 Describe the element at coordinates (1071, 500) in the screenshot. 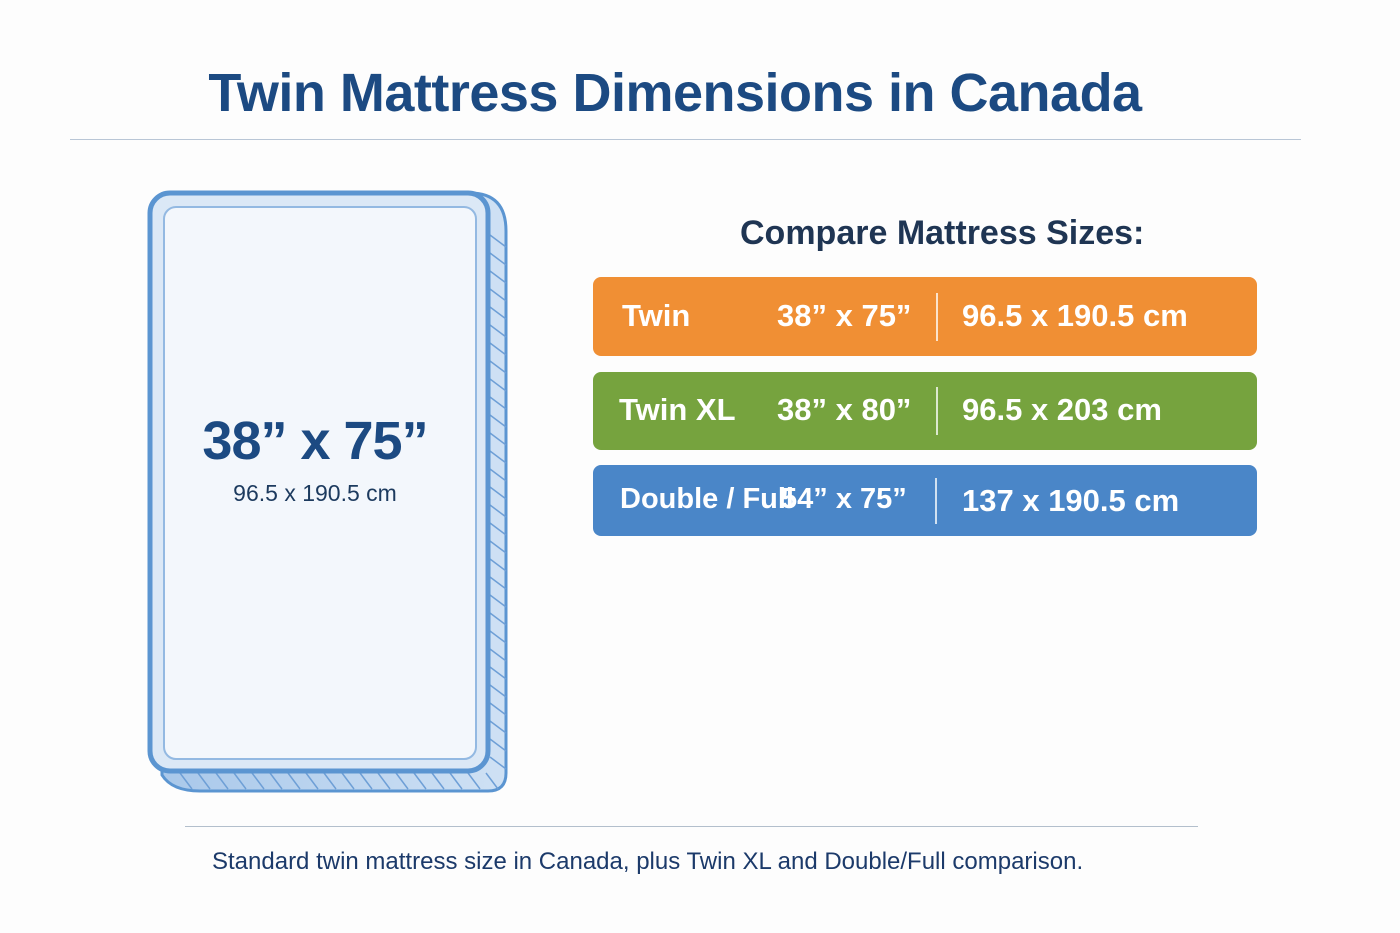

I see `size-row-metric: 137 x 190.5 cm` at that location.